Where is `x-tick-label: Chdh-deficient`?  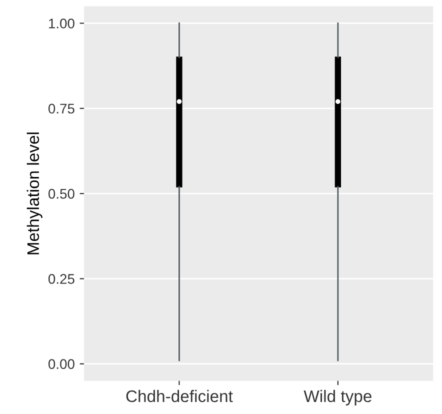 x-tick-label: Chdh-deficient is located at coordinates (179, 396).